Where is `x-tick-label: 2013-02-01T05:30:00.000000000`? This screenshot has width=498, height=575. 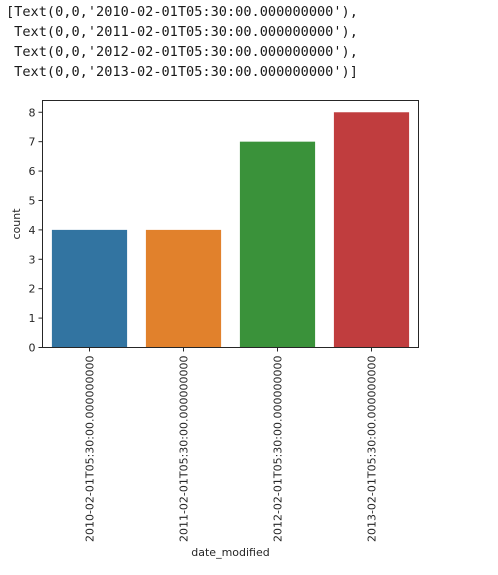
x-tick-label: 2013-02-01T05:30:00.000000000 is located at coordinates (372, 449).